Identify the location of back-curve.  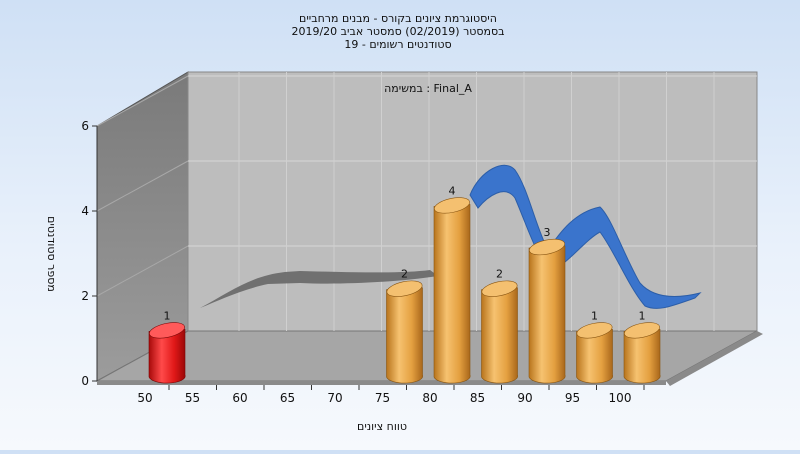
(319, 289).